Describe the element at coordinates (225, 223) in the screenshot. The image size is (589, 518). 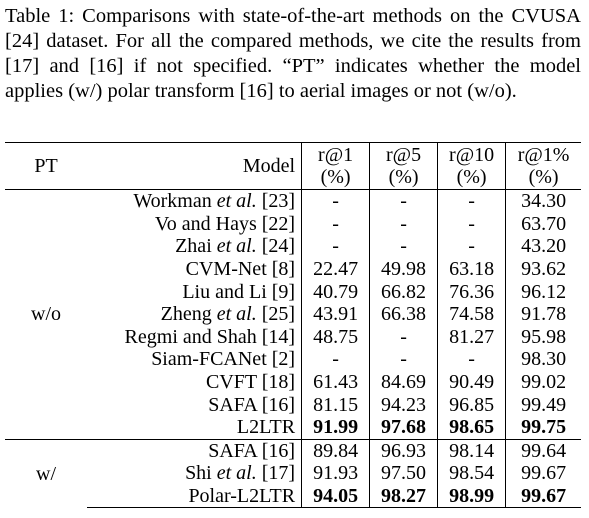
I see `model-text: Vo and Hays [22]` at that location.